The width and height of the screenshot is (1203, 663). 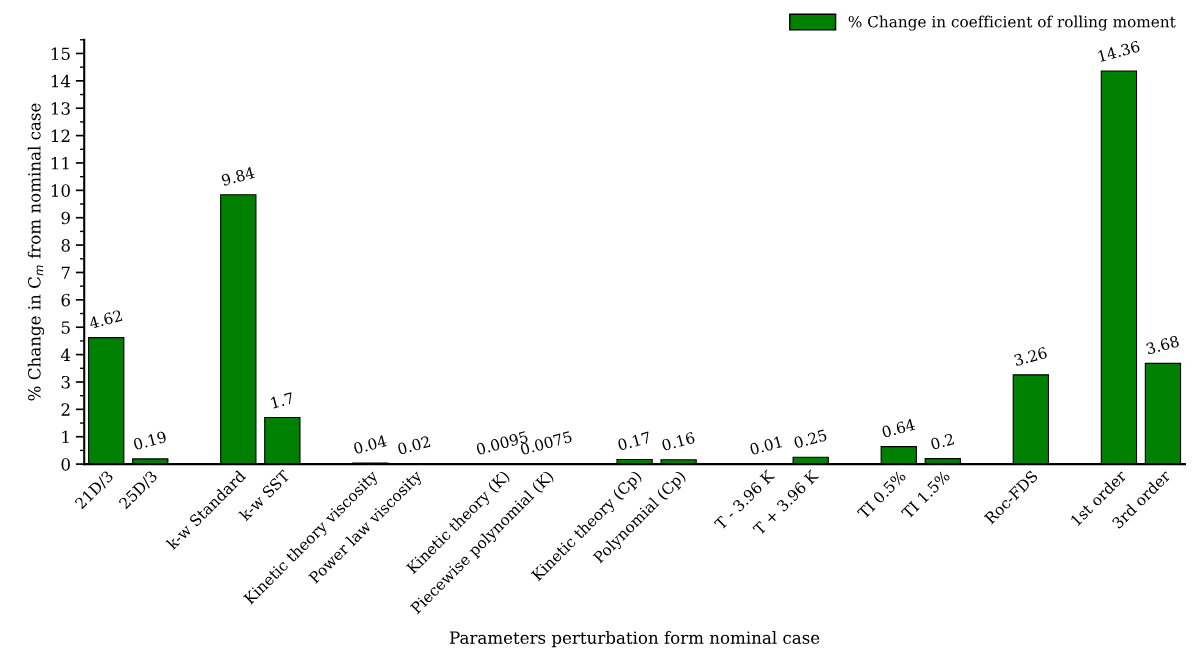 What do you see at coordinates (942, 441) in the screenshot?
I see `data-label: 0.2` at bounding box center [942, 441].